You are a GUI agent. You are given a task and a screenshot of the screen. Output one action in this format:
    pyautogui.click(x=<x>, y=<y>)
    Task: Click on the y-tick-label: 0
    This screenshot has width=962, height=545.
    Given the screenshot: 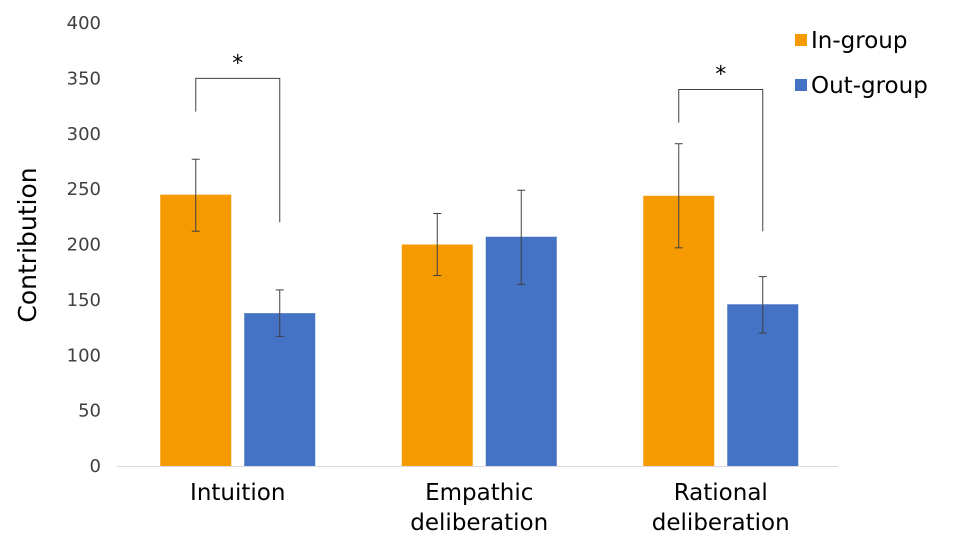 What is the action you would take?
    pyautogui.click(x=95, y=466)
    